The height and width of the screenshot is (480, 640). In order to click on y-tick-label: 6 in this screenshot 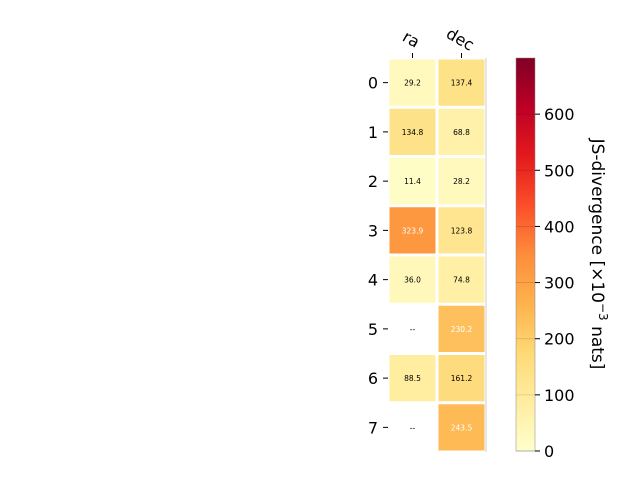, I will do `click(373, 378)`.